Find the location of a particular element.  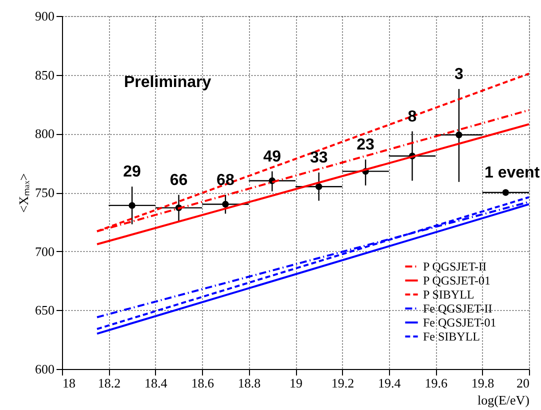

x-tick-label: 18.8 is located at coordinates (249, 383).